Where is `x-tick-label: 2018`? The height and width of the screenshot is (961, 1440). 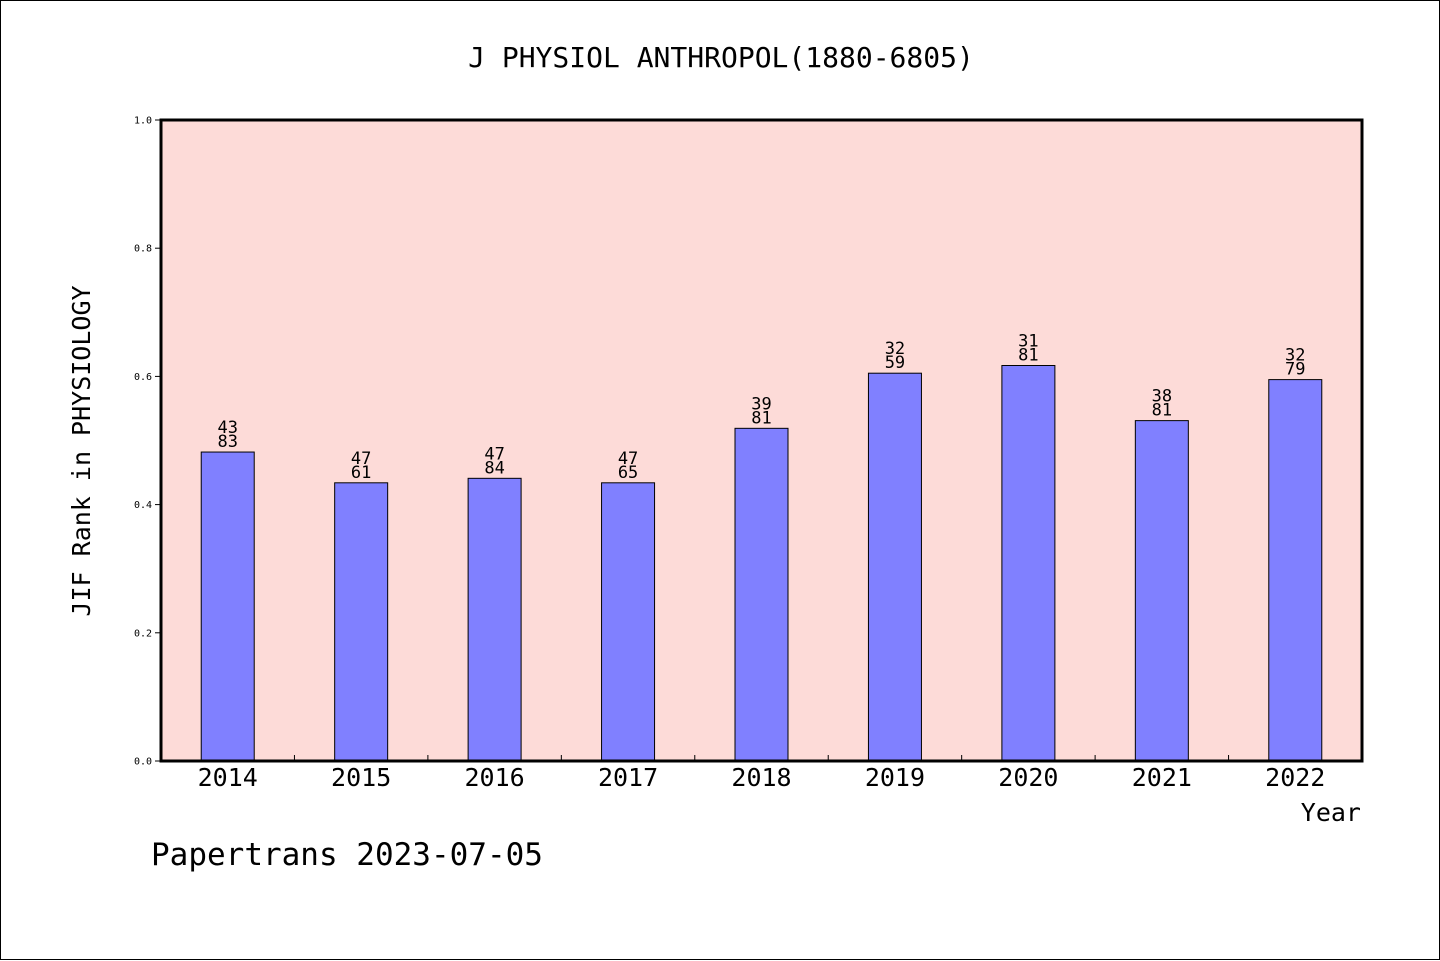 x-tick-label: 2018 is located at coordinates (761, 777).